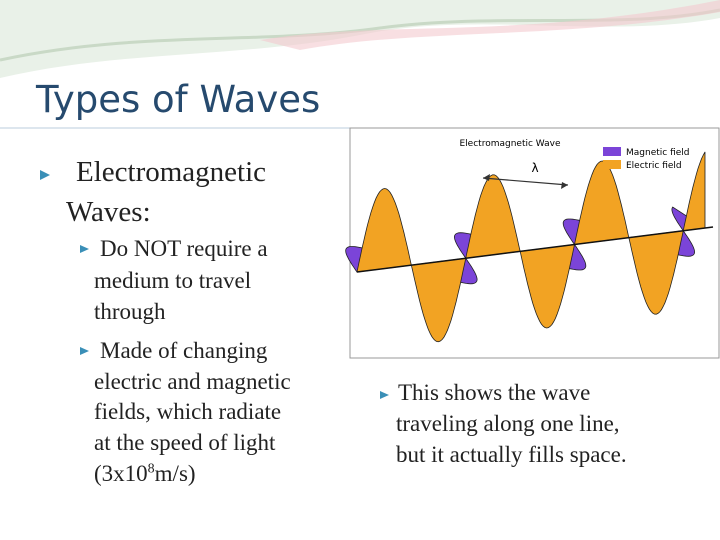  I want to click on sub-bullet-text: at the speed of light, so click(185, 442).